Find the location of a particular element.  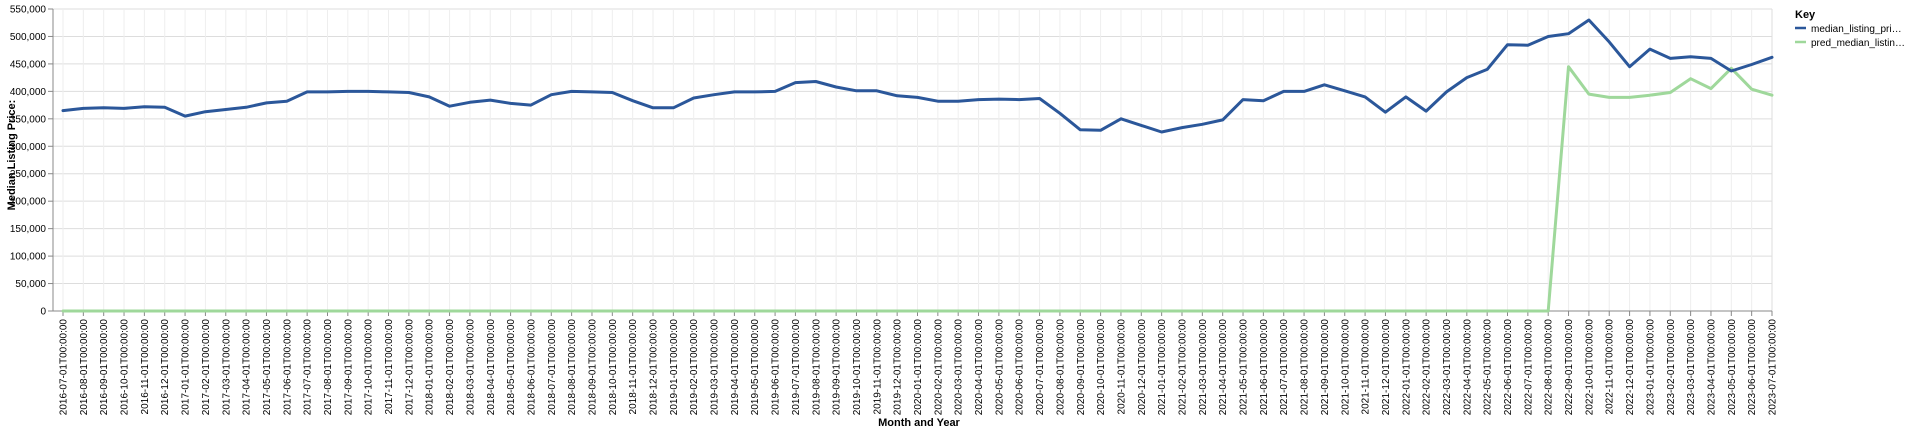

x-tick-label: 2023-04-01T00:00:00 is located at coordinates (1711, 367).